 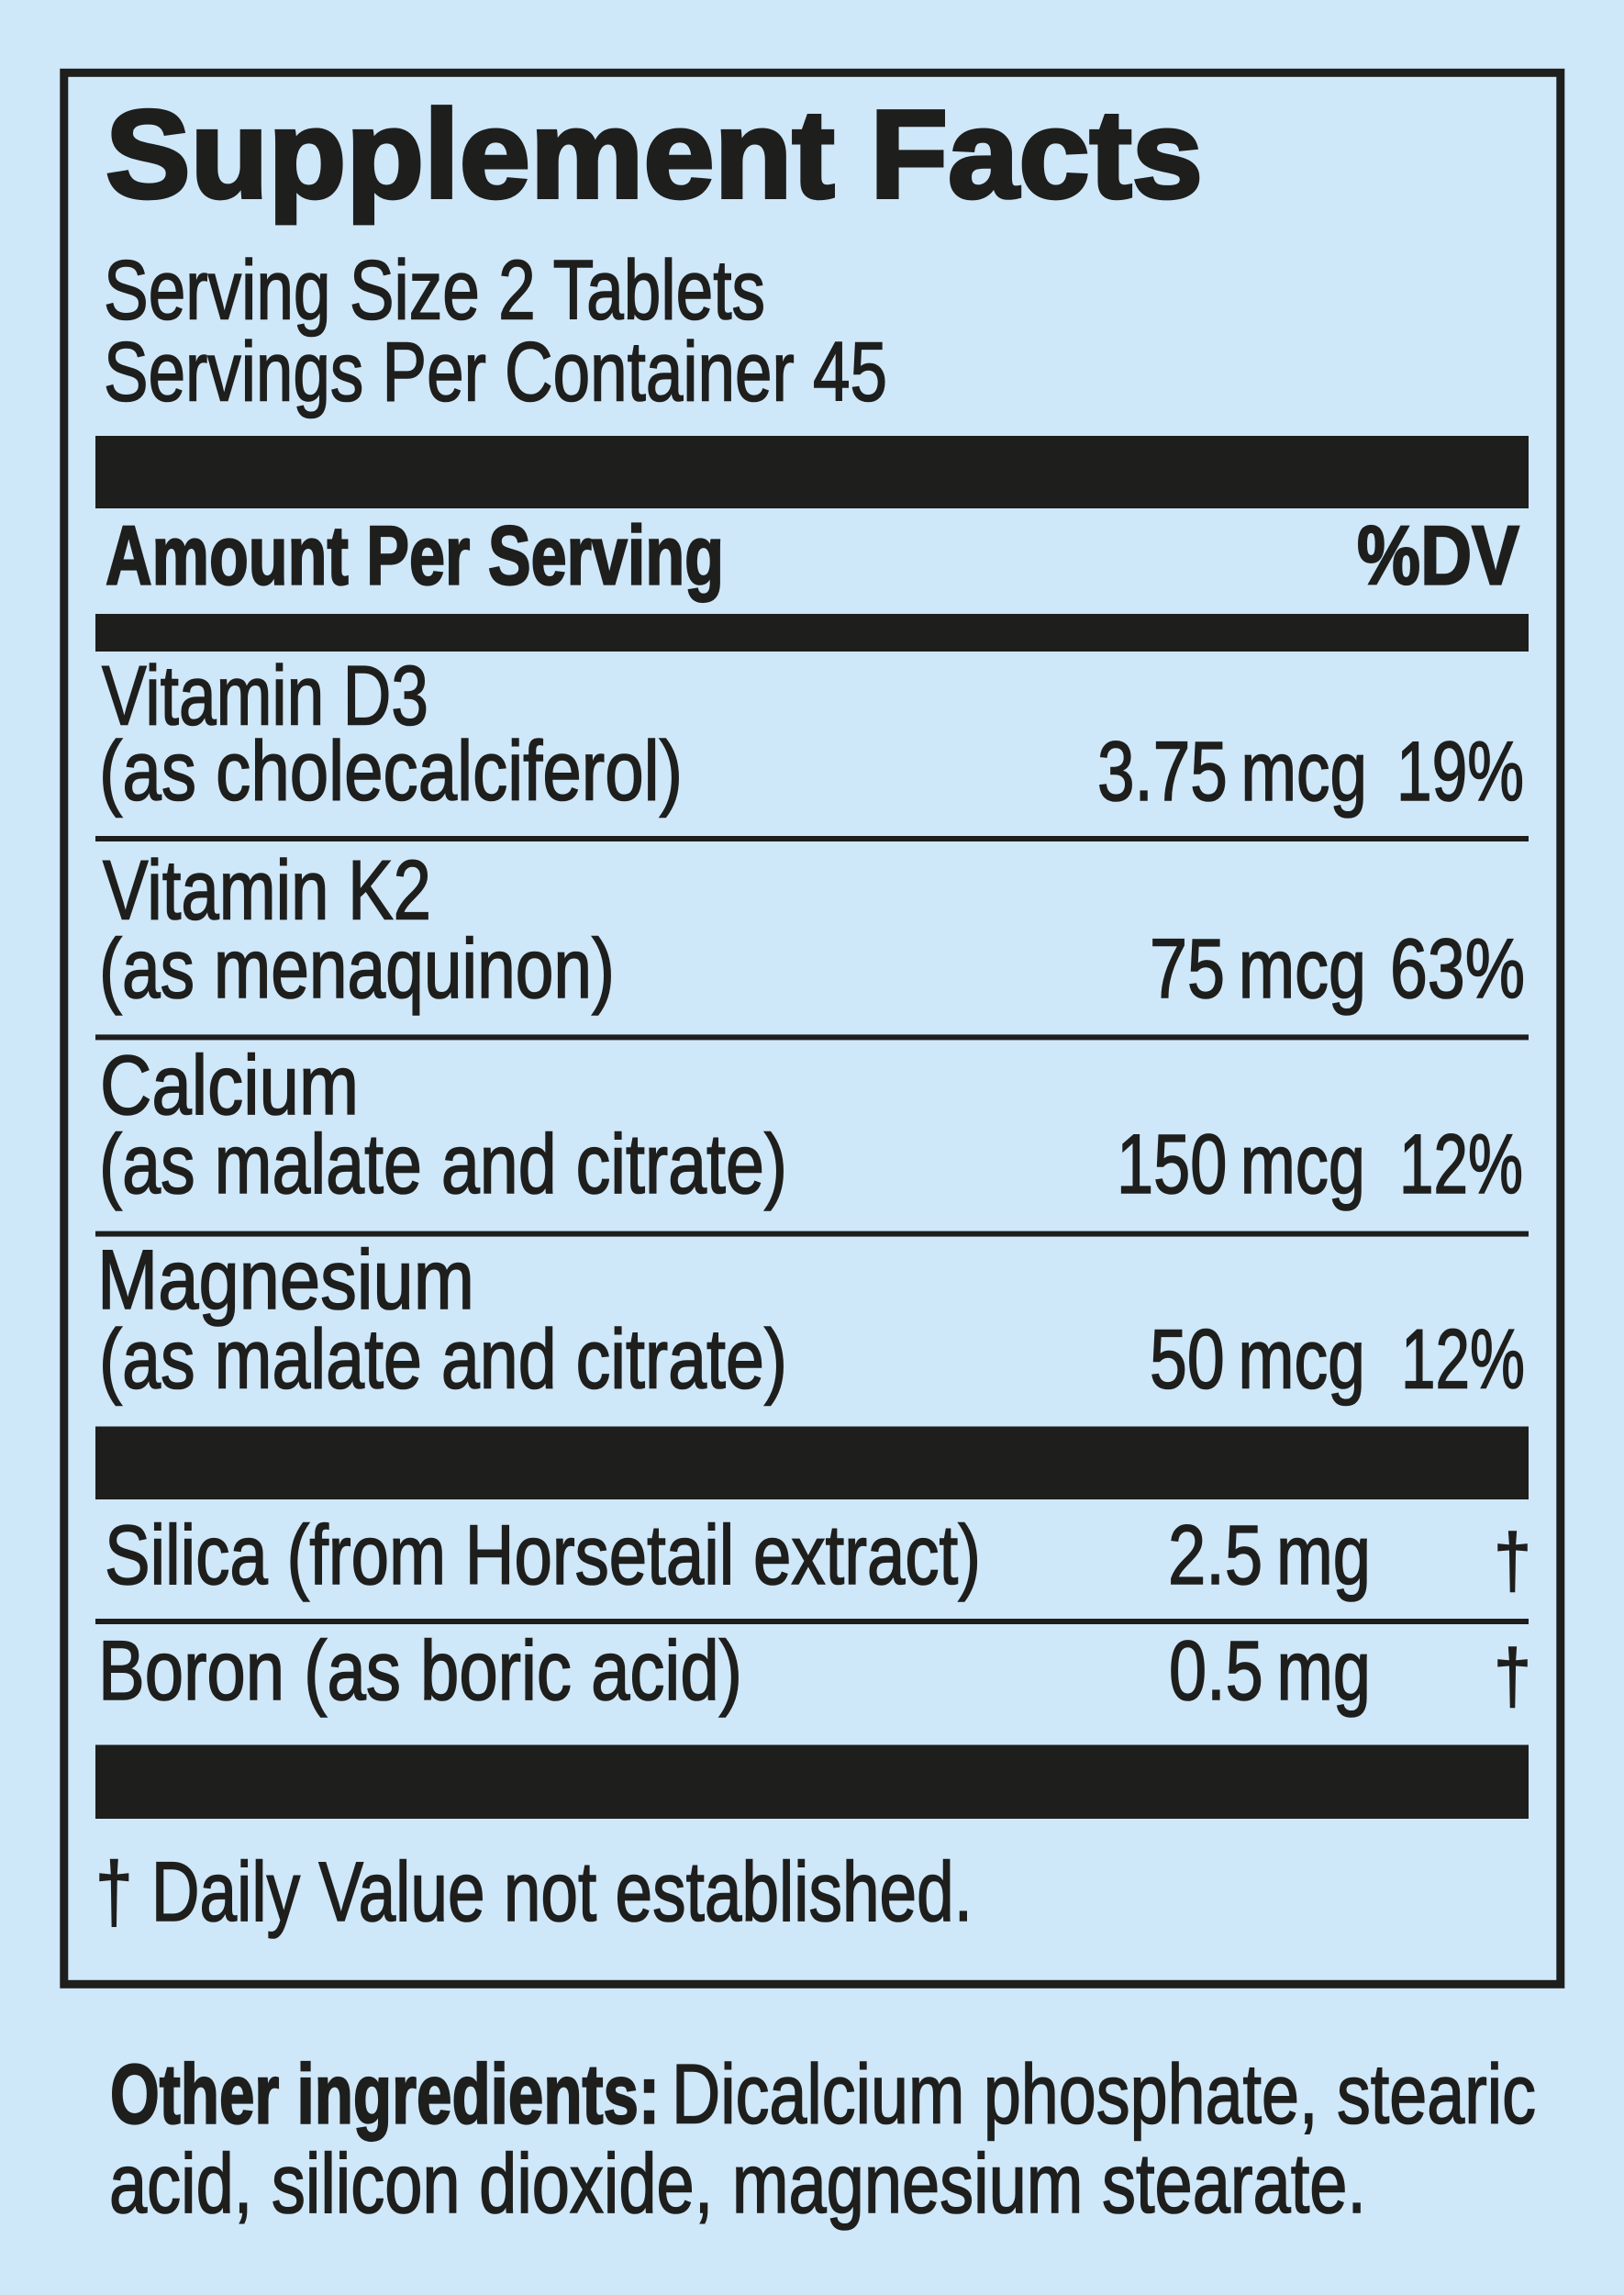 What do you see at coordinates (1270, 1671) in the screenshot?
I see `svg-text: 0.5 mg` at bounding box center [1270, 1671].